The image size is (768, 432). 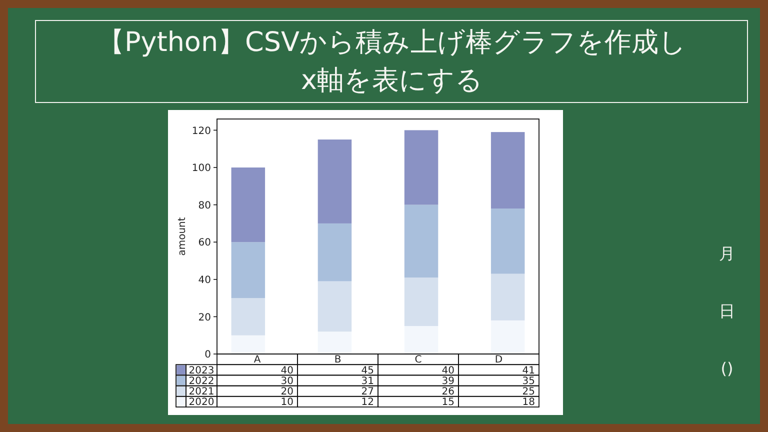 What do you see at coordinates (367, 392) in the screenshot?
I see `data-label: 27` at bounding box center [367, 392].